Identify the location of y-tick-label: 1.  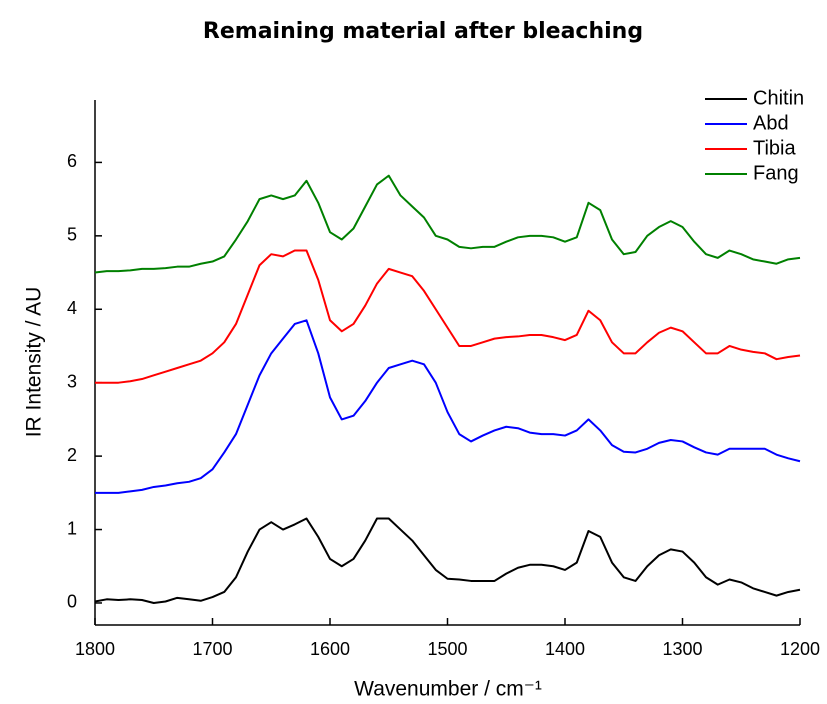
(72, 528).